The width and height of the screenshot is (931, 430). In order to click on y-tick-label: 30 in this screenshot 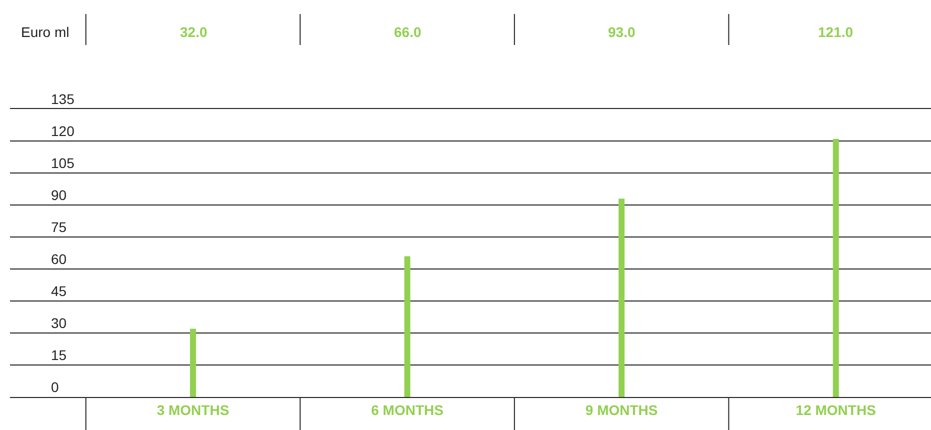, I will do `click(59, 323)`.